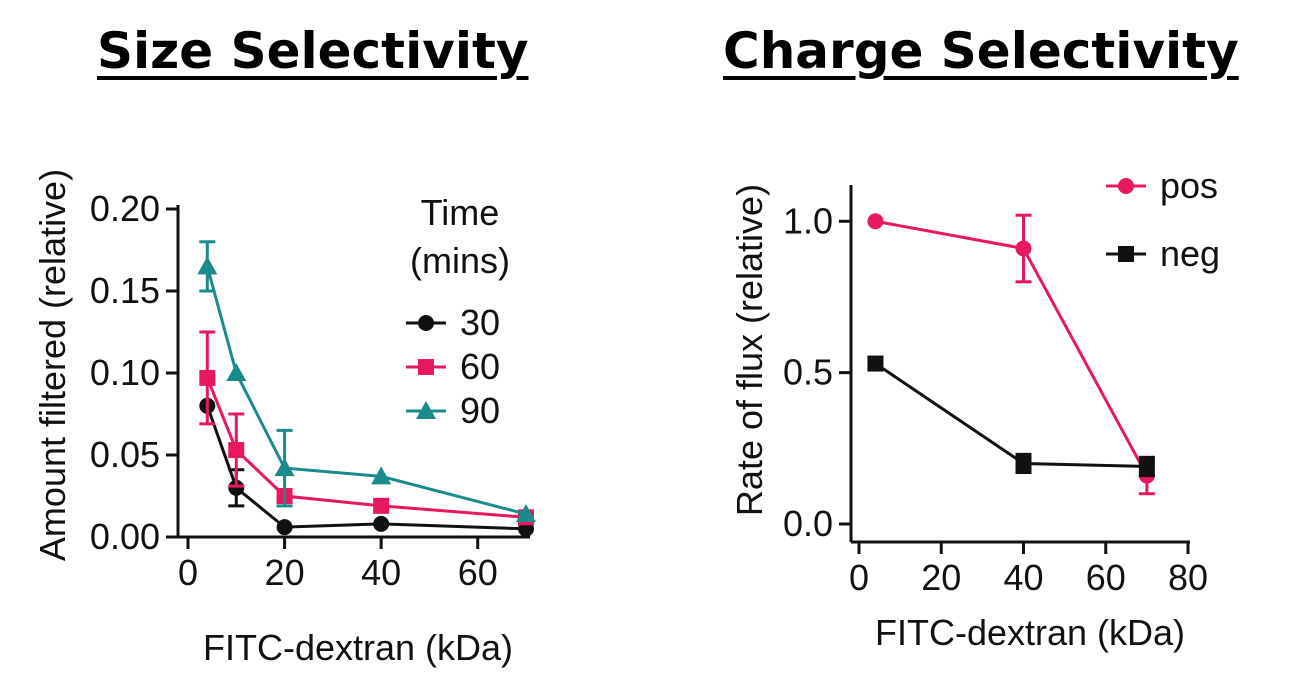 This screenshot has height=698, width=1293. Describe the element at coordinates (1189, 185) in the screenshot. I see `charge-legend-label-pos: pos` at that location.